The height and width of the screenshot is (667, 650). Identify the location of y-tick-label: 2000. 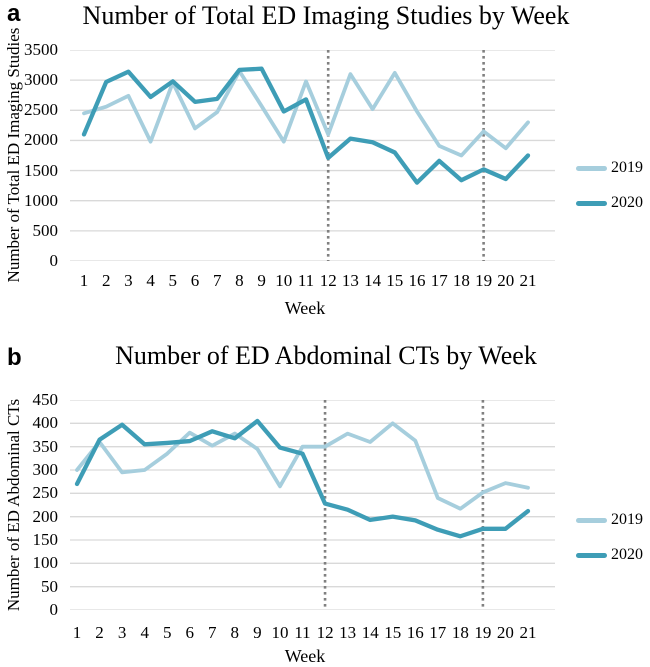
(41, 140).